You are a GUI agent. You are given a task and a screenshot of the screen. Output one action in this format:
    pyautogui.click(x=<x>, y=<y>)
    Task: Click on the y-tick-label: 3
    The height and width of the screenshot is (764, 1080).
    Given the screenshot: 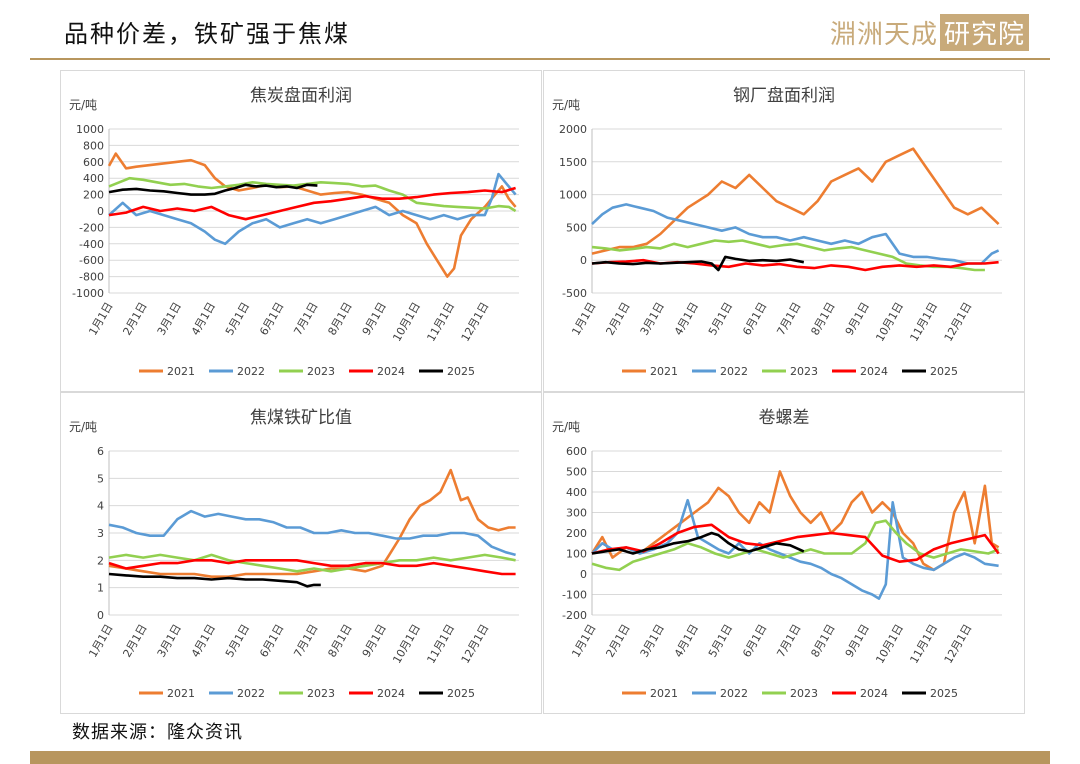 What is the action you would take?
    pyautogui.click(x=100, y=533)
    